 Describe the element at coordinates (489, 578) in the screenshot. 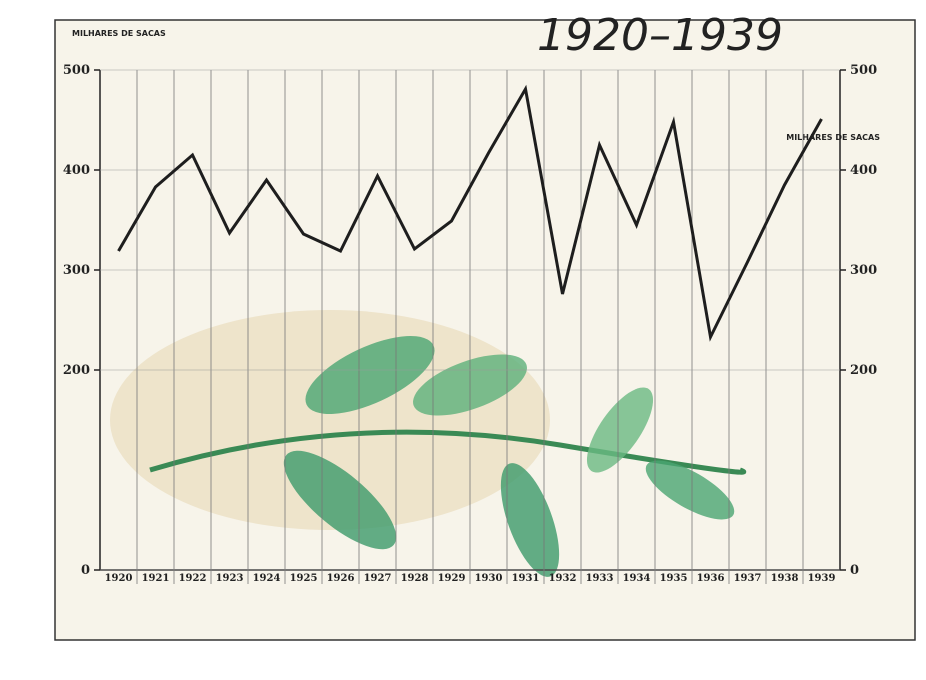

I see `x-tick-label: 1930` at that location.